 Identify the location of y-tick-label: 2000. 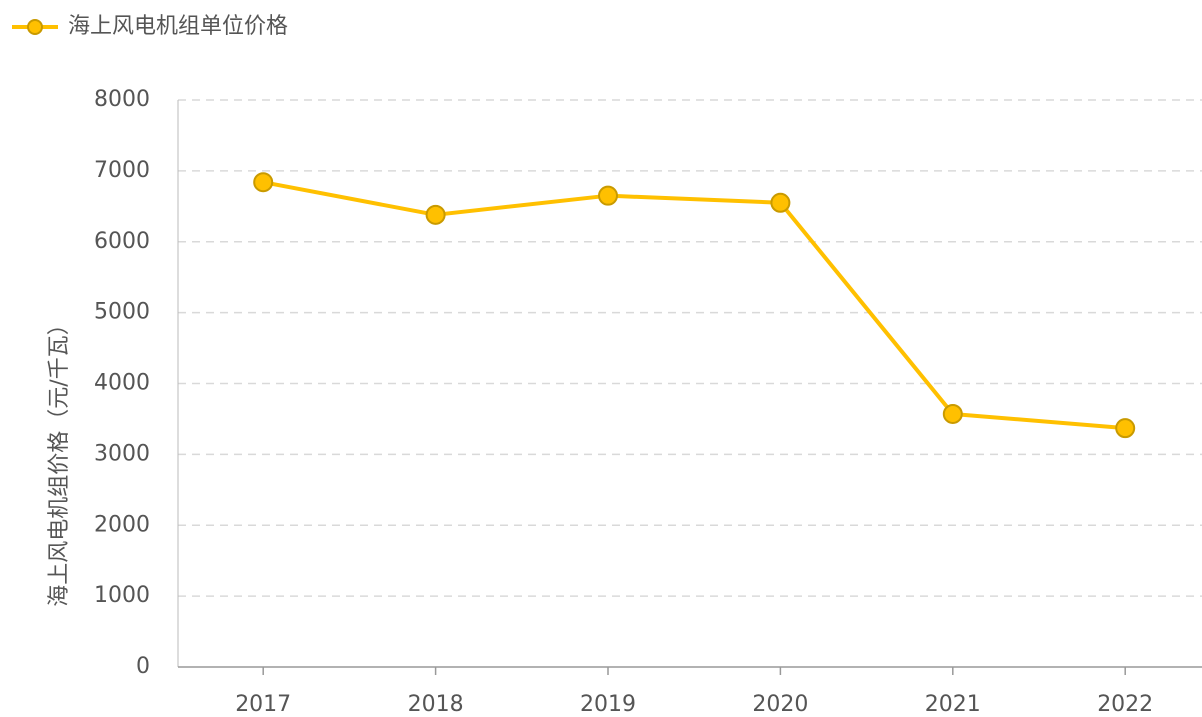
(122, 524).